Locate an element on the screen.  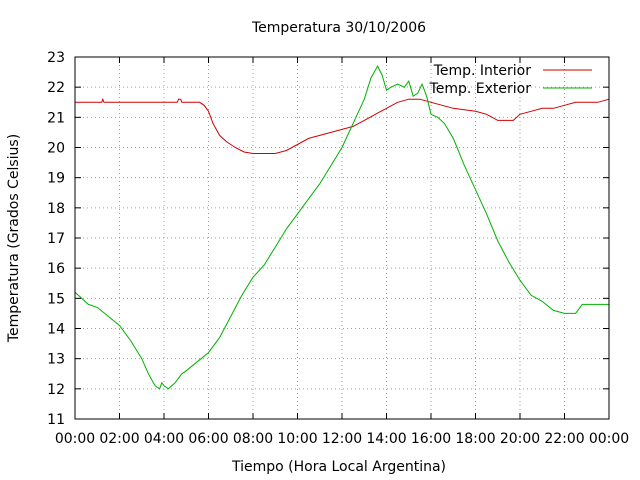
y-tick-label: 23 is located at coordinates (56, 58).